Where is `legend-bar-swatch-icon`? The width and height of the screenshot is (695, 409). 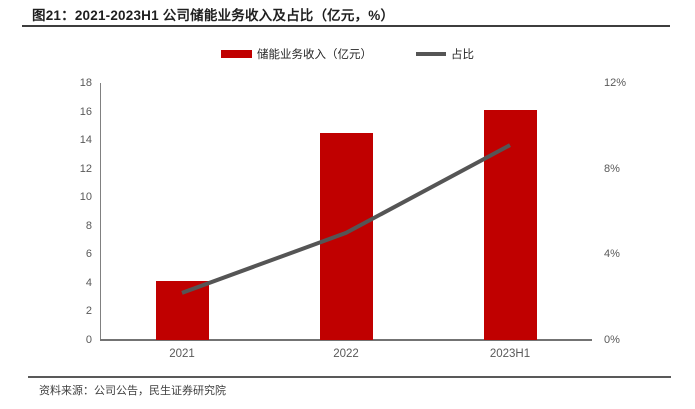
legend-bar-swatch-icon is located at coordinates (236, 54).